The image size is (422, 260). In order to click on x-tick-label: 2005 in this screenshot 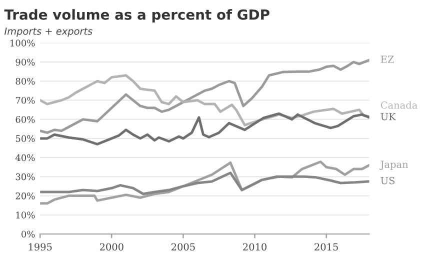, I will do `click(183, 247)`.